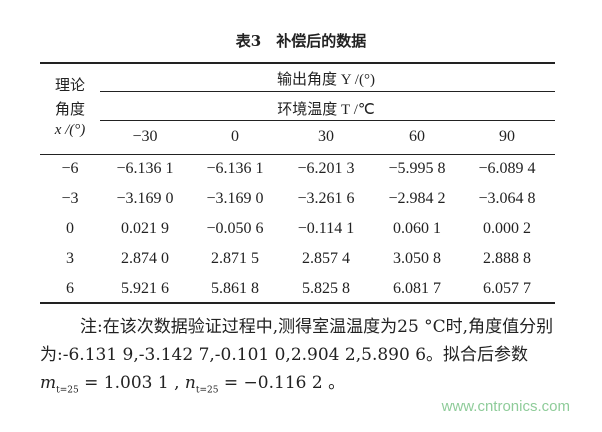 This screenshot has width=602, height=432. Describe the element at coordinates (326, 198) in the screenshot. I see `table-cell: −3.261 6` at that location.